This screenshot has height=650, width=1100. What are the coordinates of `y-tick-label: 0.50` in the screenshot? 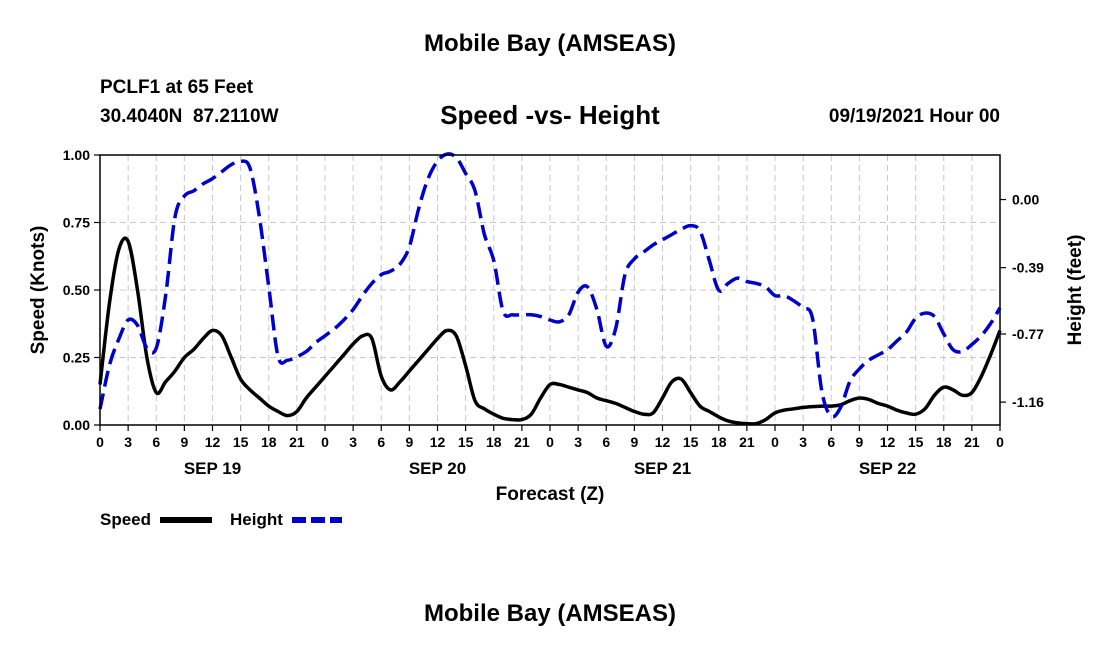 It's located at (76, 290).